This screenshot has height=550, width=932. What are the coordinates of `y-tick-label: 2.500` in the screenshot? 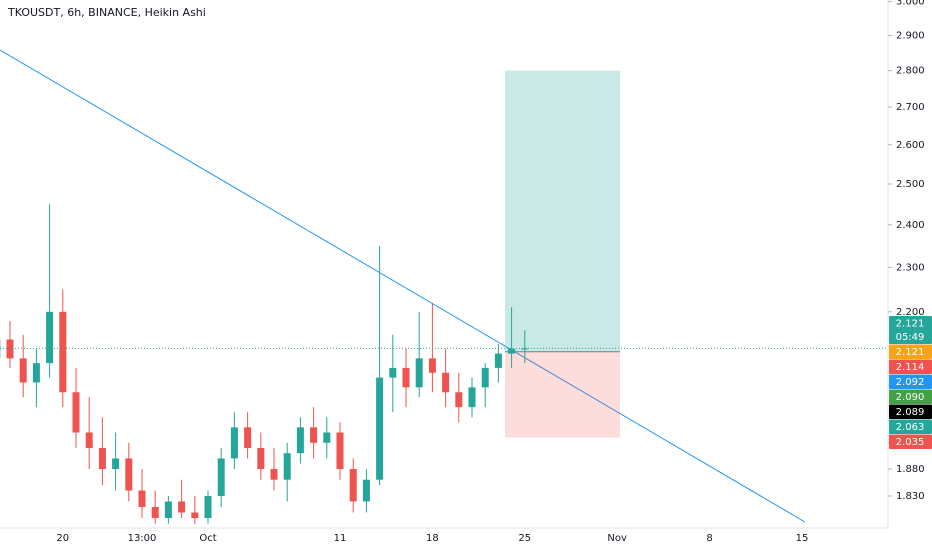 It's located at (910, 184).